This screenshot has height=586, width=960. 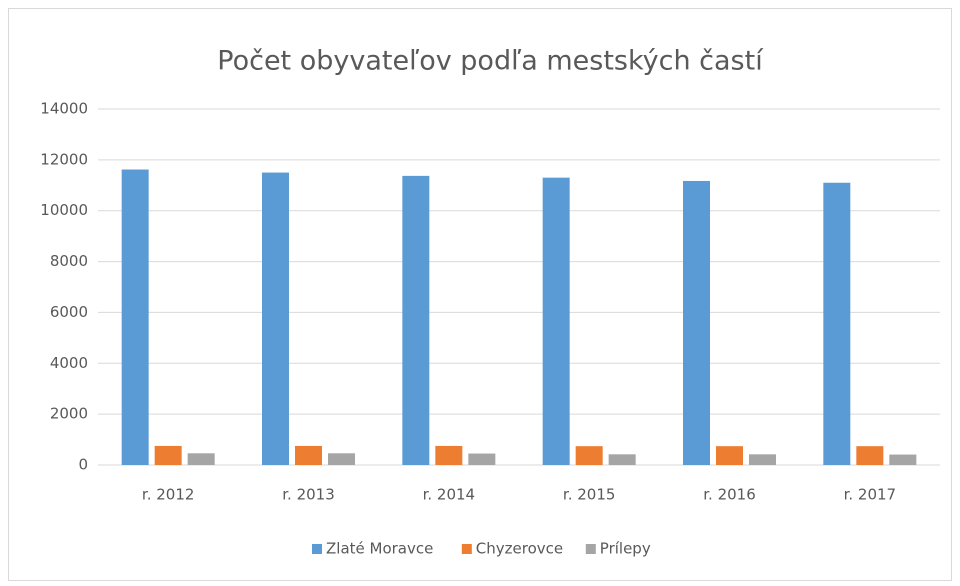 I want to click on x-tick-label: r. 2014, so click(x=449, y=495).